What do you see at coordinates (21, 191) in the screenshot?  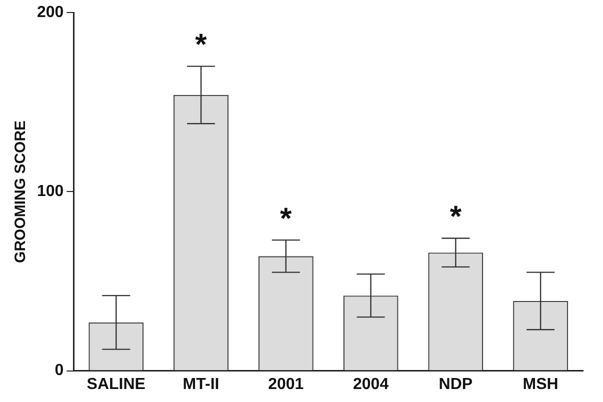 I see `y-axis-title: GROOMING SCORE` at bounding box center [21, 191].